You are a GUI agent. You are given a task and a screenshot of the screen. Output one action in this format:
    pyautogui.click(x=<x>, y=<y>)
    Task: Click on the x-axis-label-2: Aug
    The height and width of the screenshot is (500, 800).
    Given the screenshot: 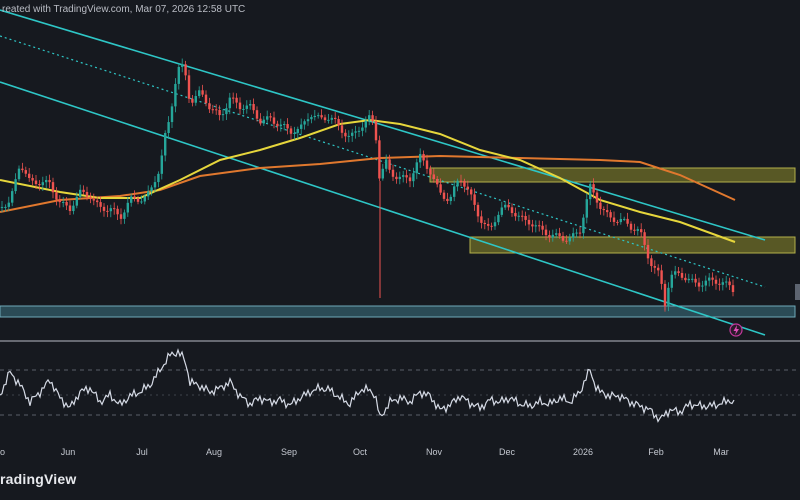 What is the action you would take?
    pyautogui.click(x=214, y=452)
    